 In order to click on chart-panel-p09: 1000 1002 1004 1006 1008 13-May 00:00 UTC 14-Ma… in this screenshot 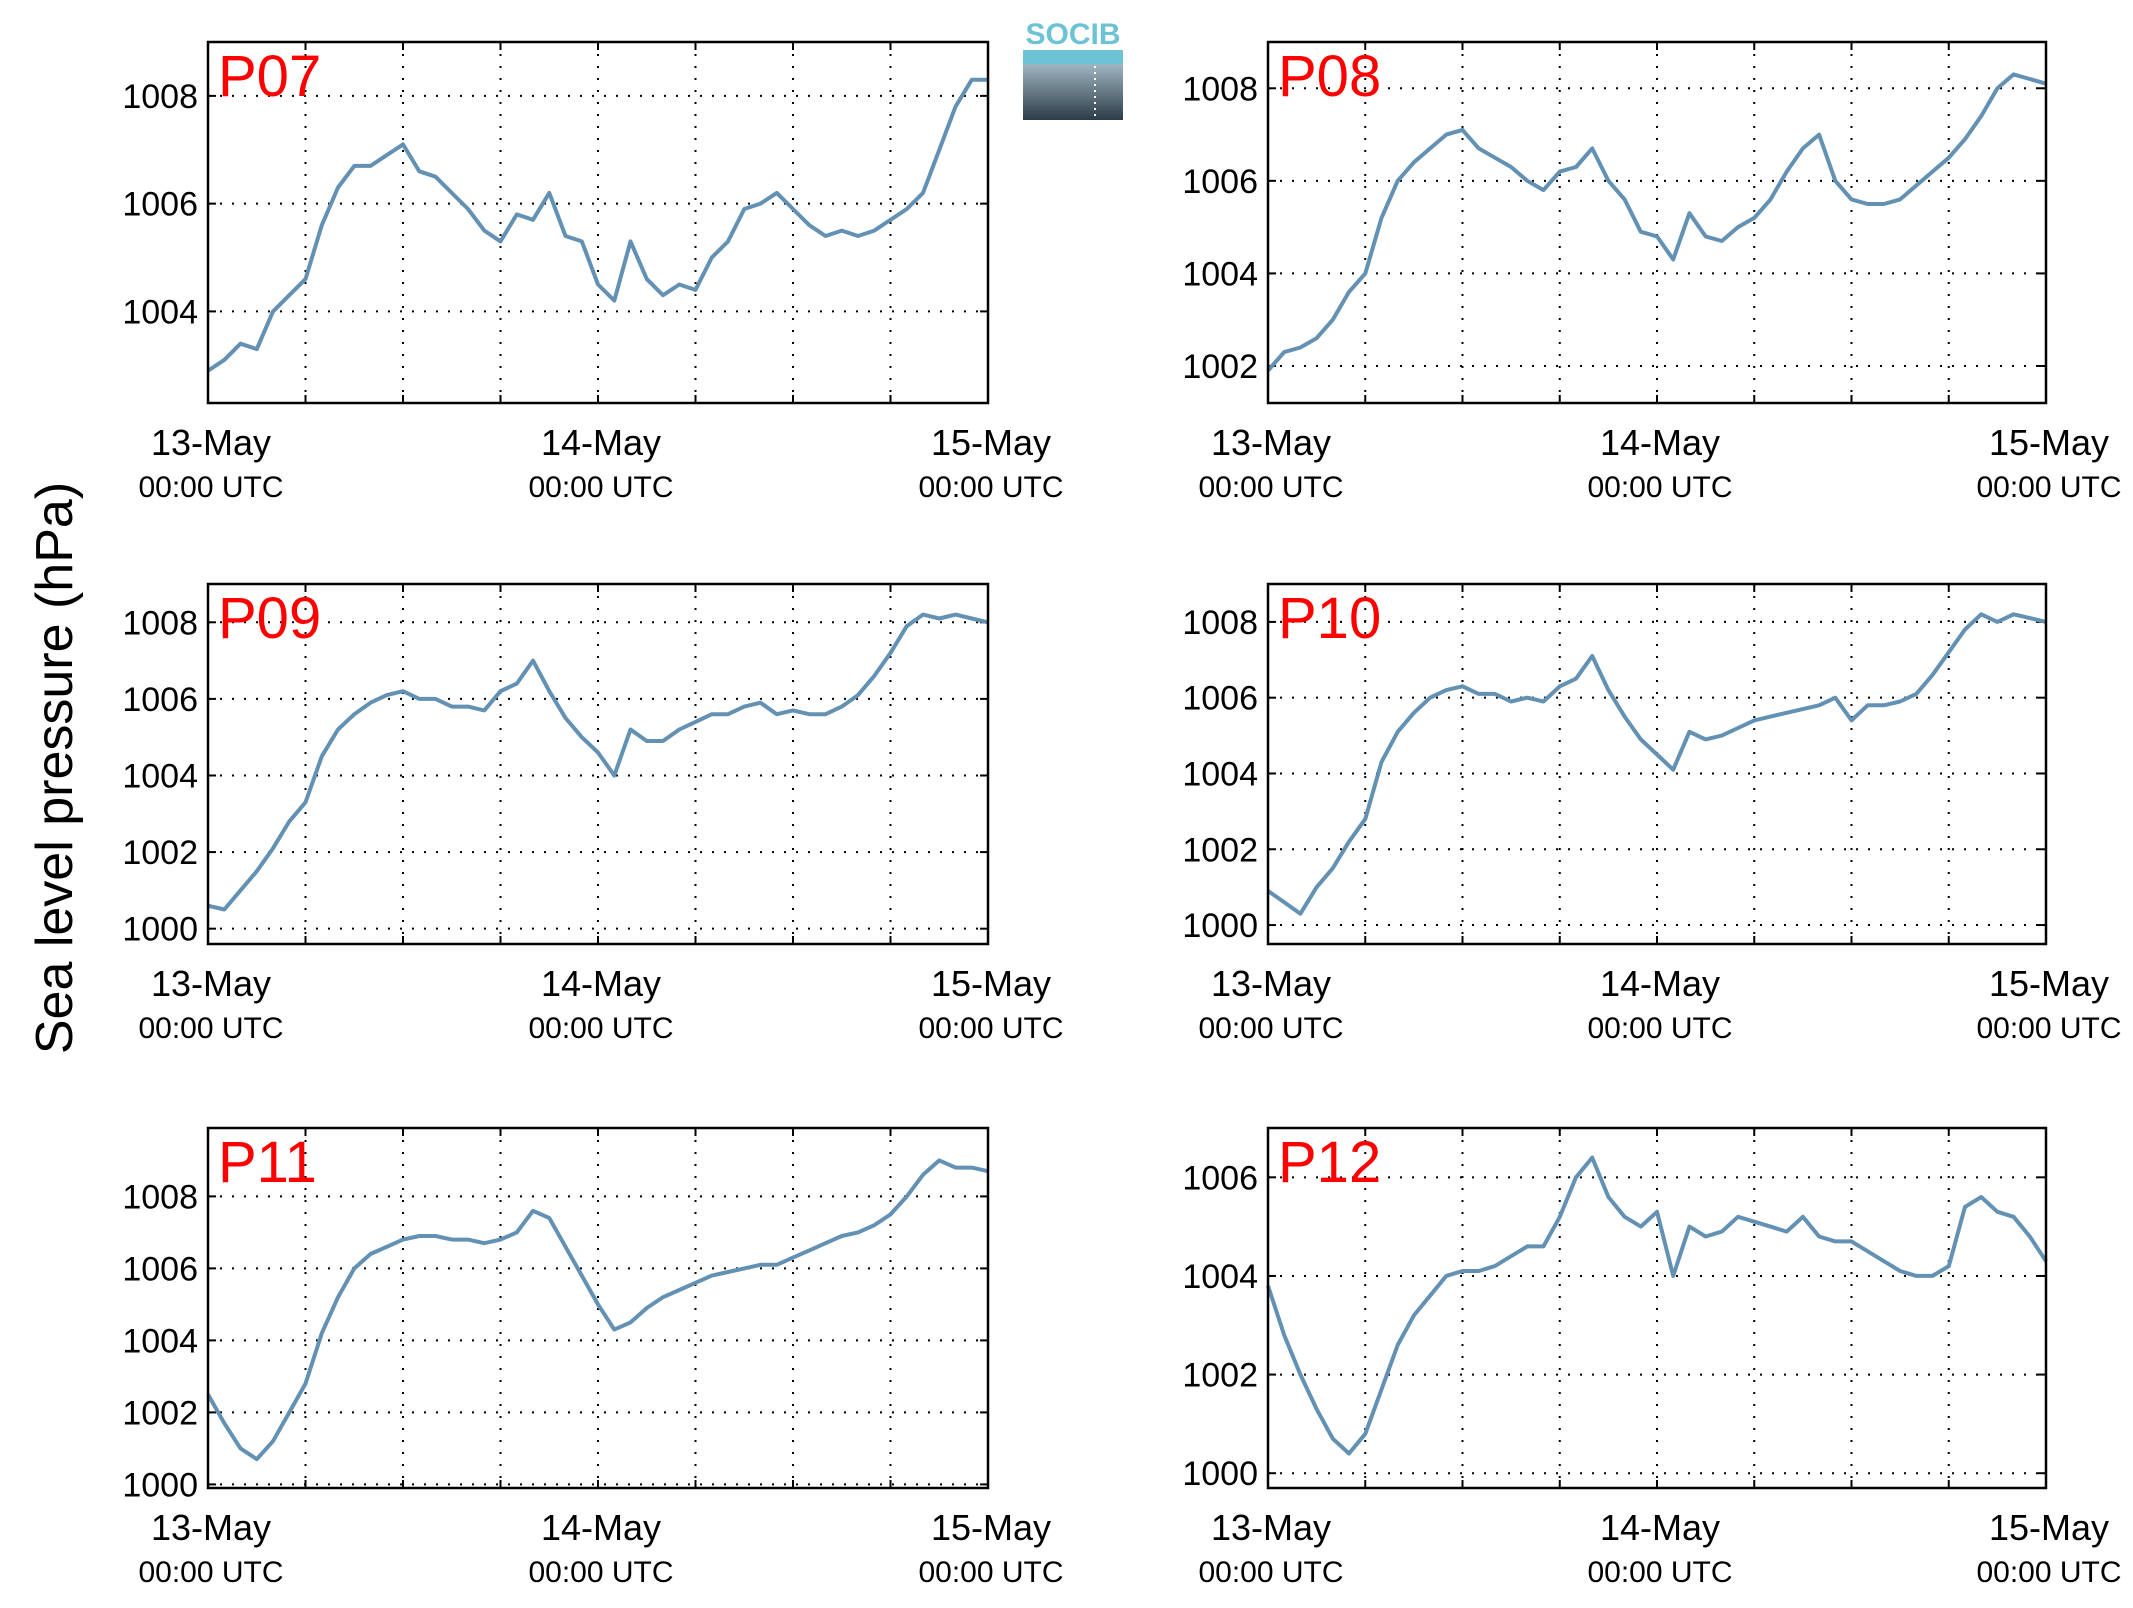, I will do `click(593, 813)`.